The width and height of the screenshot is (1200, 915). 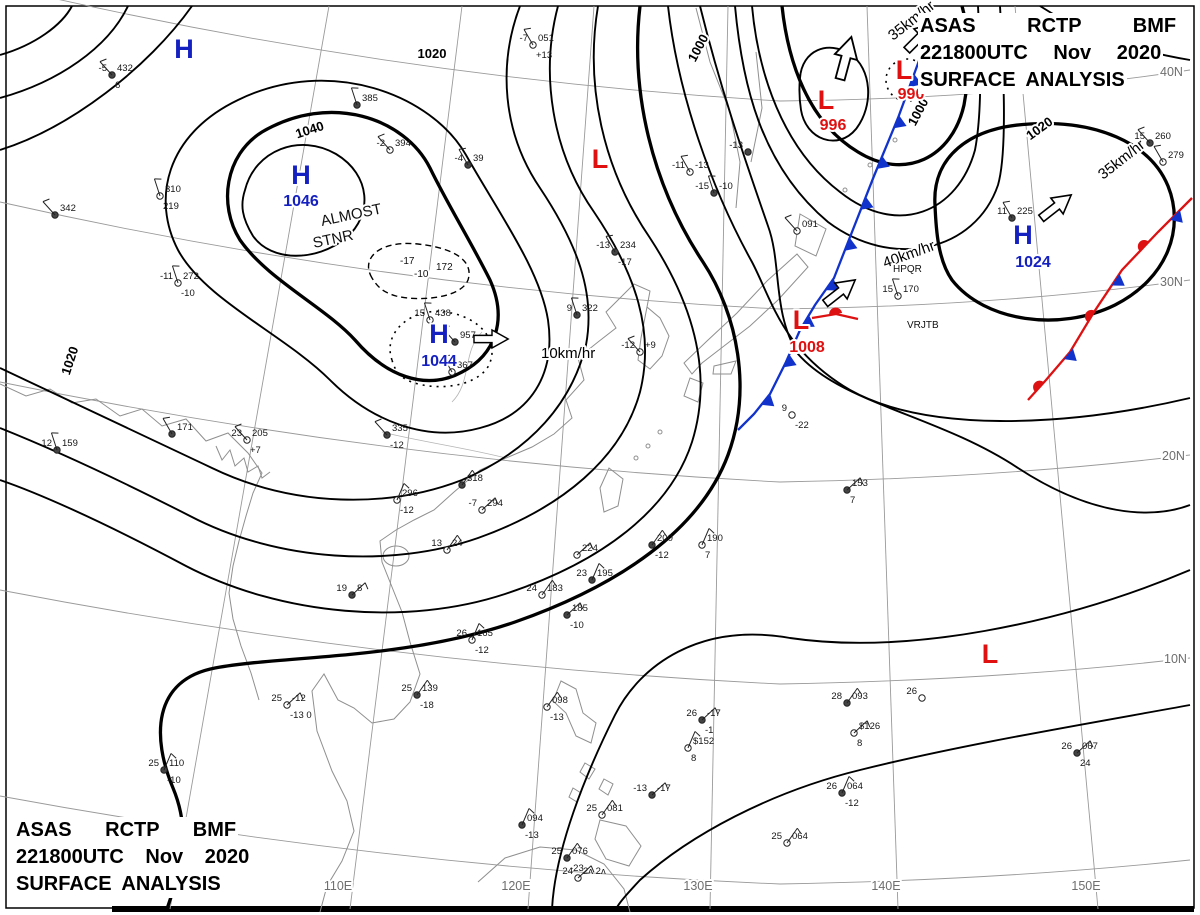 What do you see at coordinates (116, 74) in the screenshot?
I see `station-plot: -5 432 6` at bounding box center [116, 74].